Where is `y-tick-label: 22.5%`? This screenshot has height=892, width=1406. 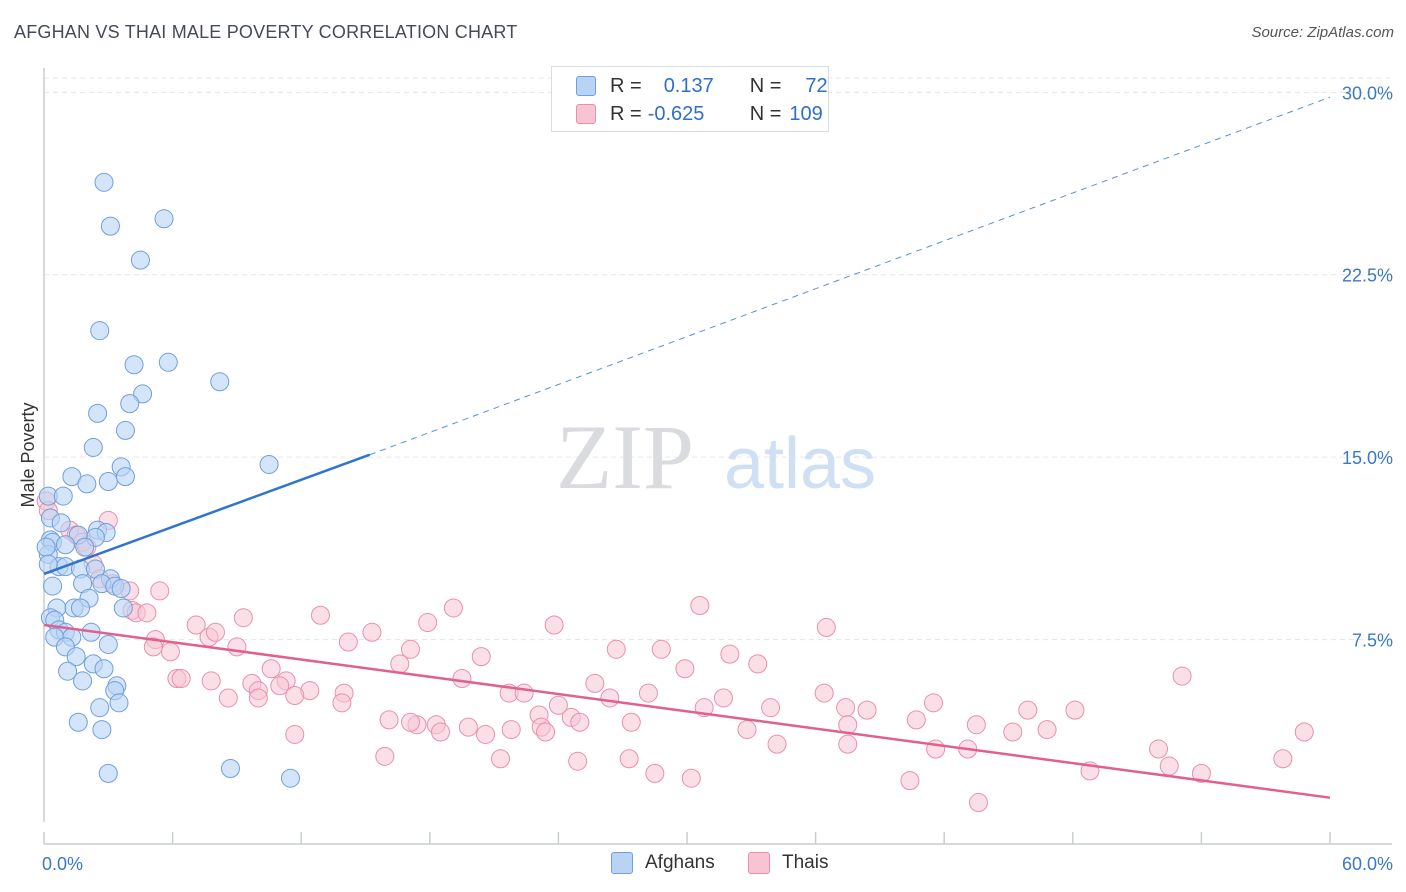 y-tick-label: 22.5% is located at coordinates (1367, 276).